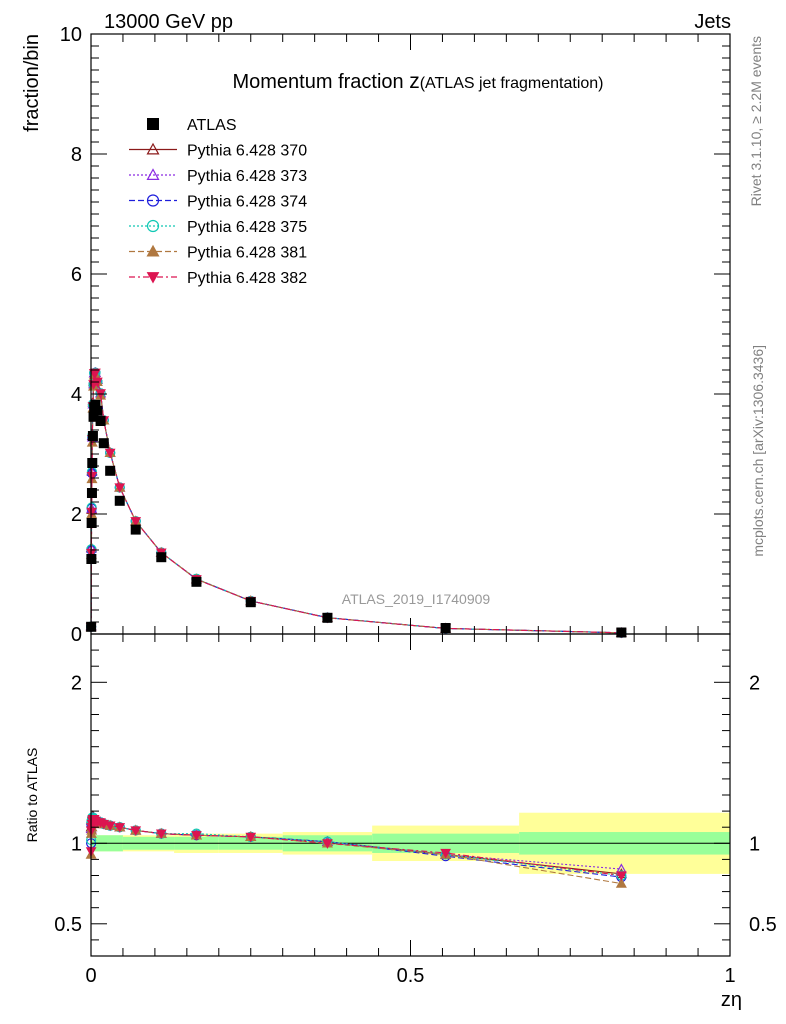  What do you see at coordinates (76, 683) in the screenshot?
I see `y-tick-label-ratio-2: 2` at bounding box center [76, 683].